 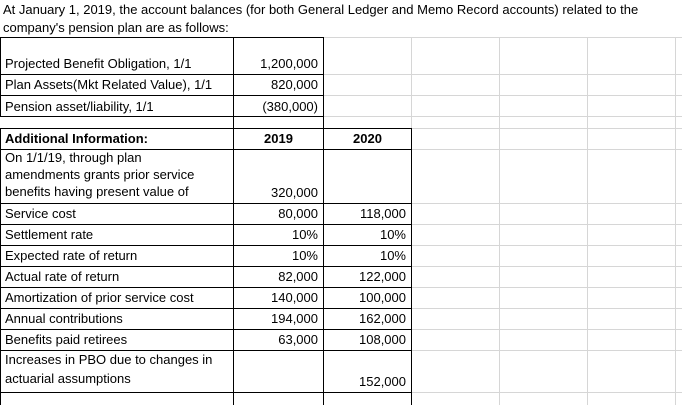 I want to click on row-value-2020: 162,000, so click(x=367, y=319).